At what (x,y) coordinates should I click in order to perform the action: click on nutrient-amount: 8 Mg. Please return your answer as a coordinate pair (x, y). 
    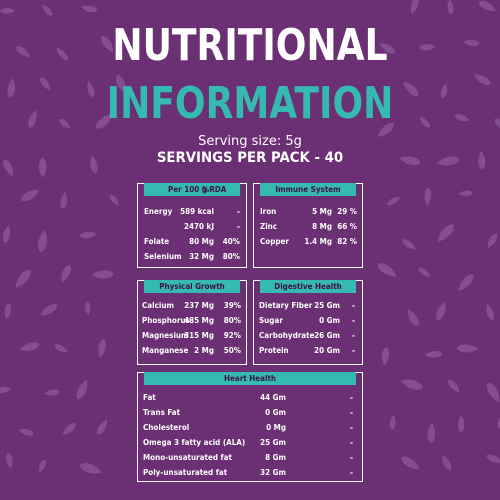
    Looking at the image, I should click on (322, 226).